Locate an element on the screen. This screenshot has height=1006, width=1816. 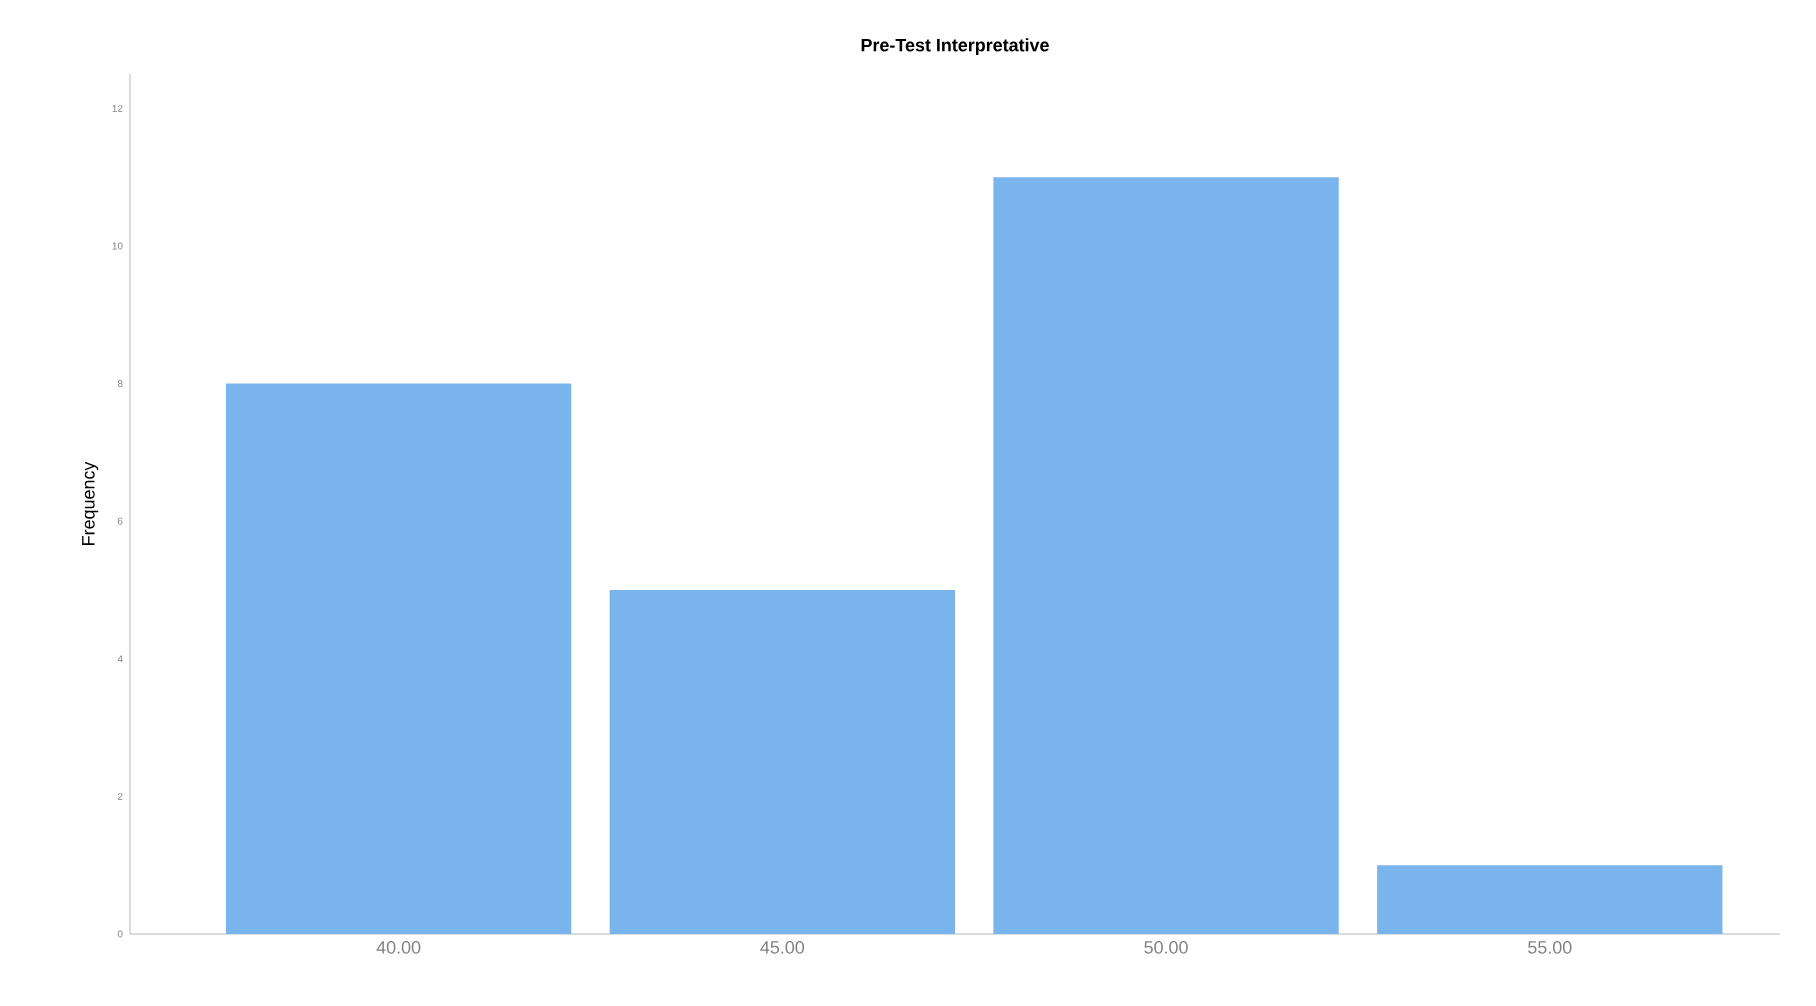
x-tick-label: 50.00 is located at coordinates (1166, 947).